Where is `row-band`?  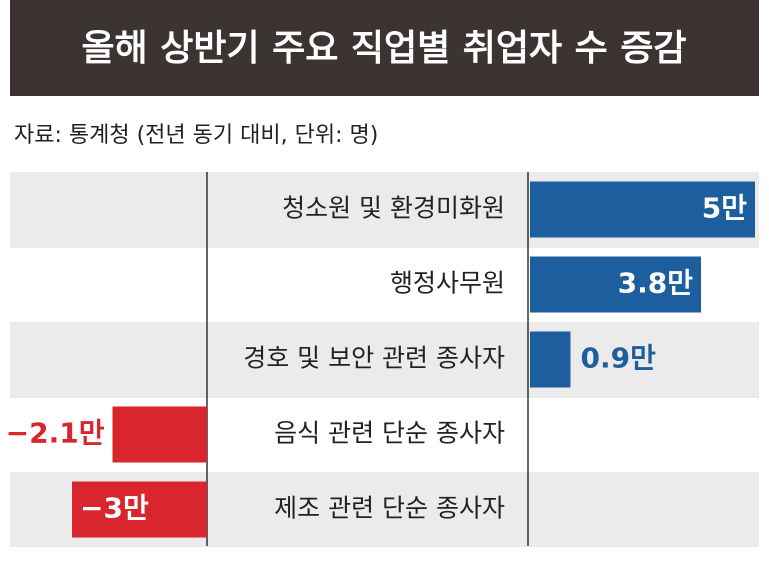
row-band is located at coordinates (384, 359).